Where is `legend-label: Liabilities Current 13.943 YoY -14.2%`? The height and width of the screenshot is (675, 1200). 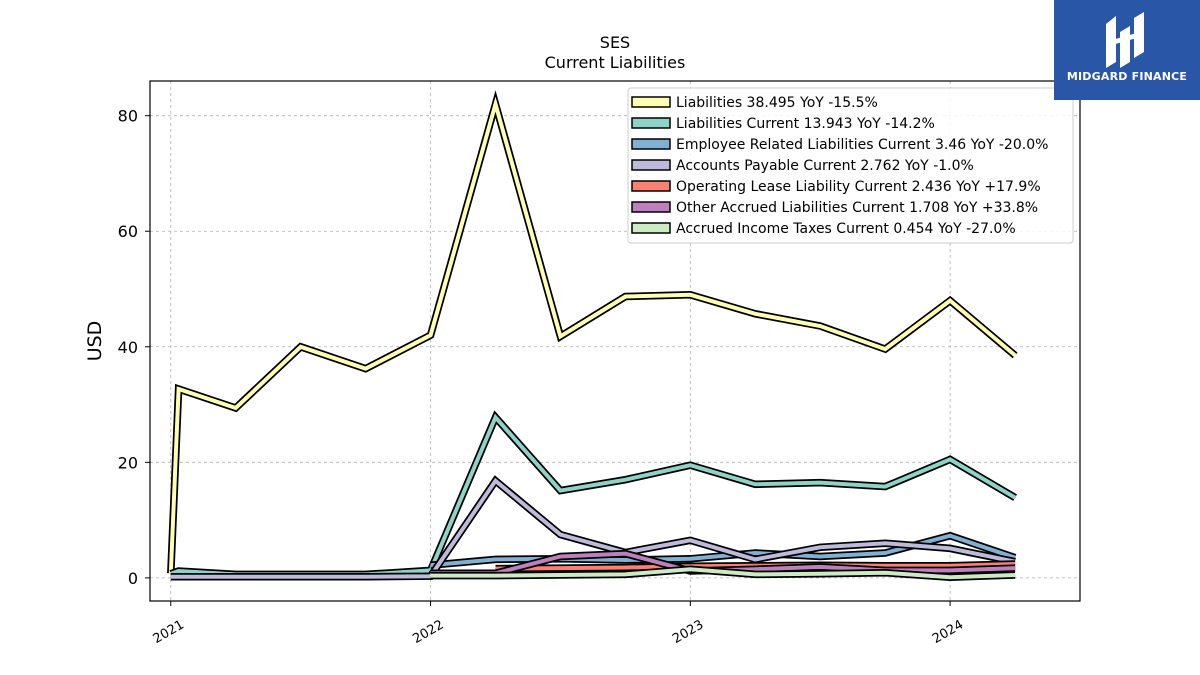 legend-label: Liabilities Current 13.943 YoY -14.2% is located at coordinates (805, 124).